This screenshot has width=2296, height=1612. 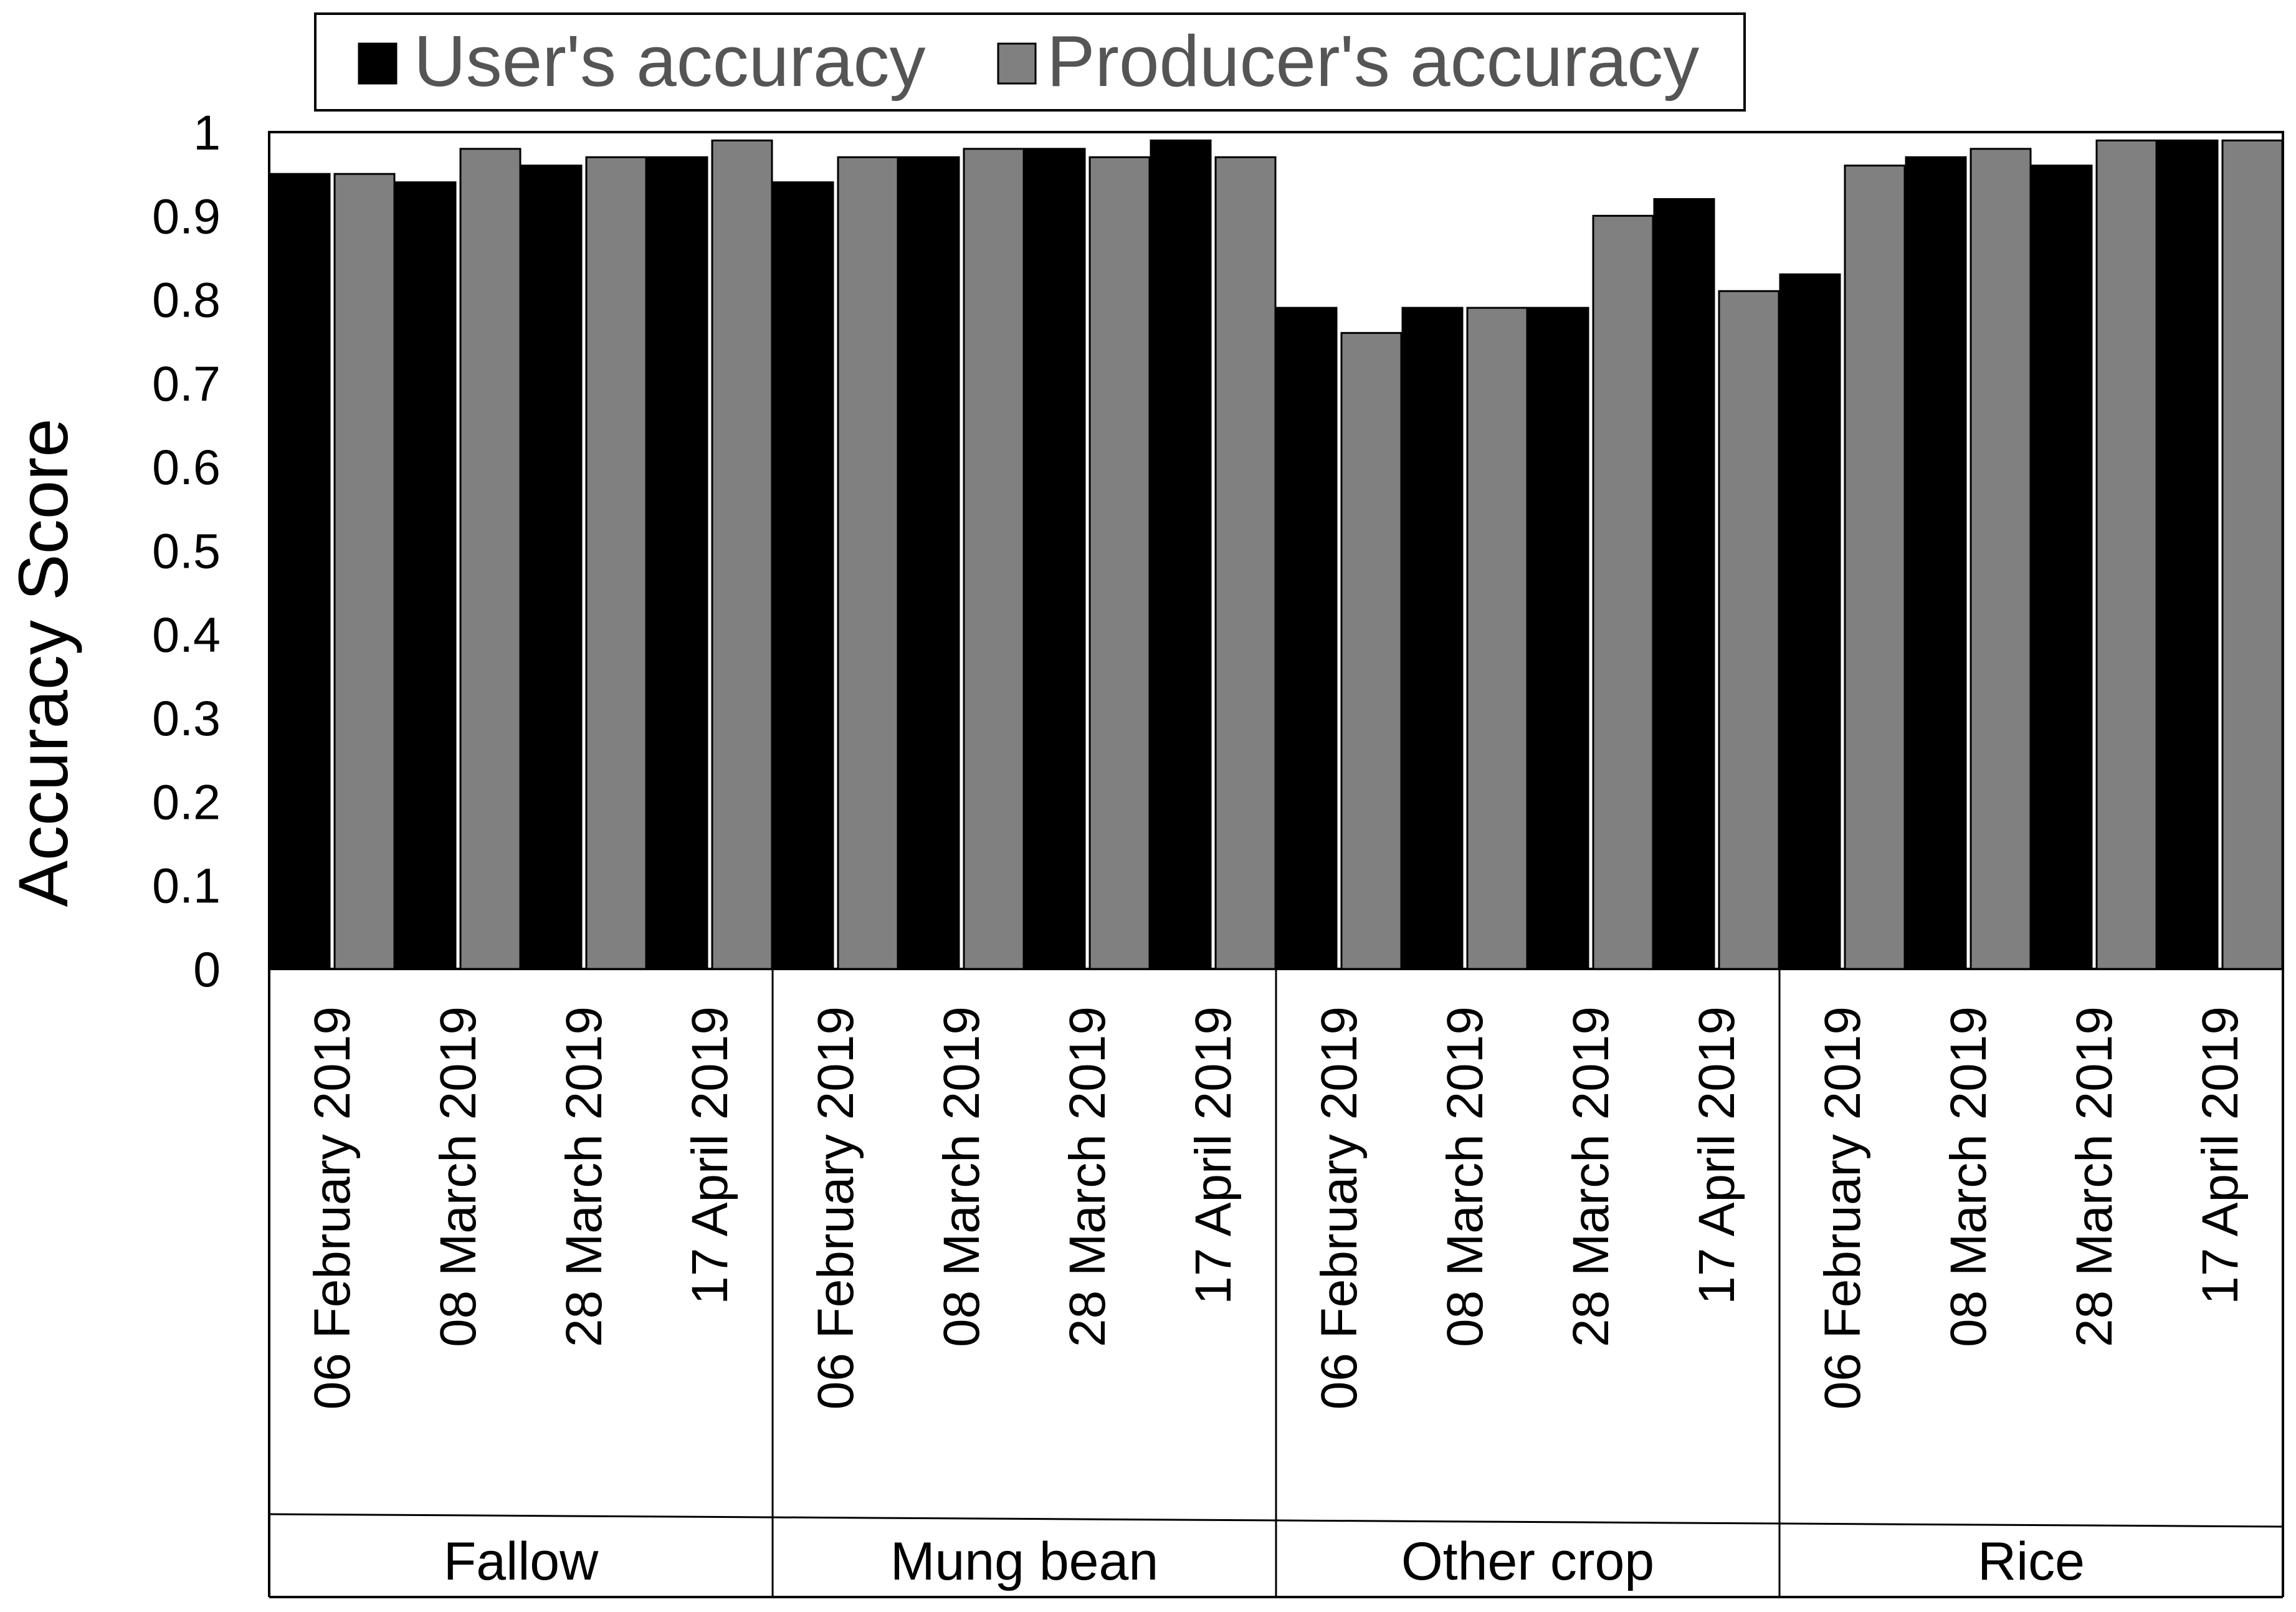 What do you see at coordinates (187, 801) in the screenshot?
I see `y-tick-label: 0.2` at bounding box center [187, 801].